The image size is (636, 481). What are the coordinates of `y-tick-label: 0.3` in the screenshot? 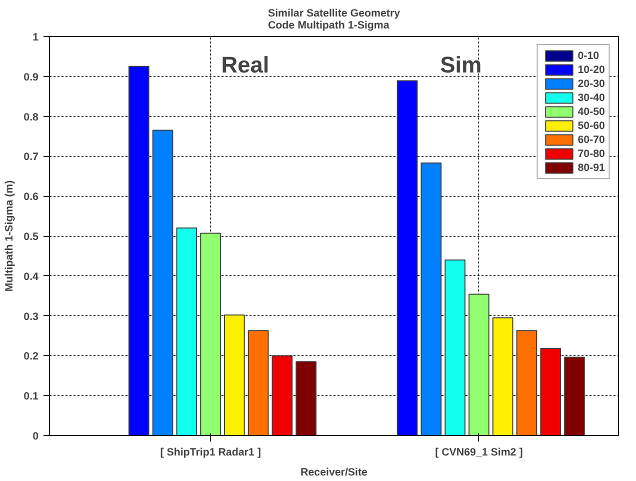 It's located at (31, 316).